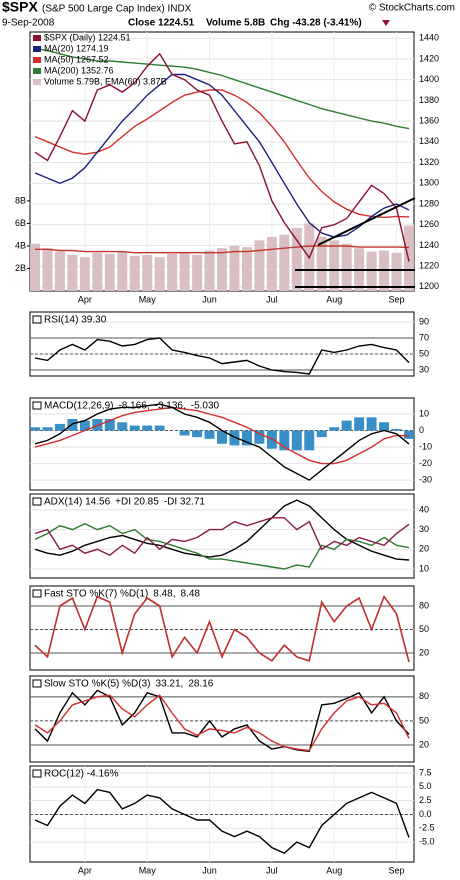 This screenshot has width=460, height=880. I want to click on legend: RSI(14) 39.30, so click(69, 320).